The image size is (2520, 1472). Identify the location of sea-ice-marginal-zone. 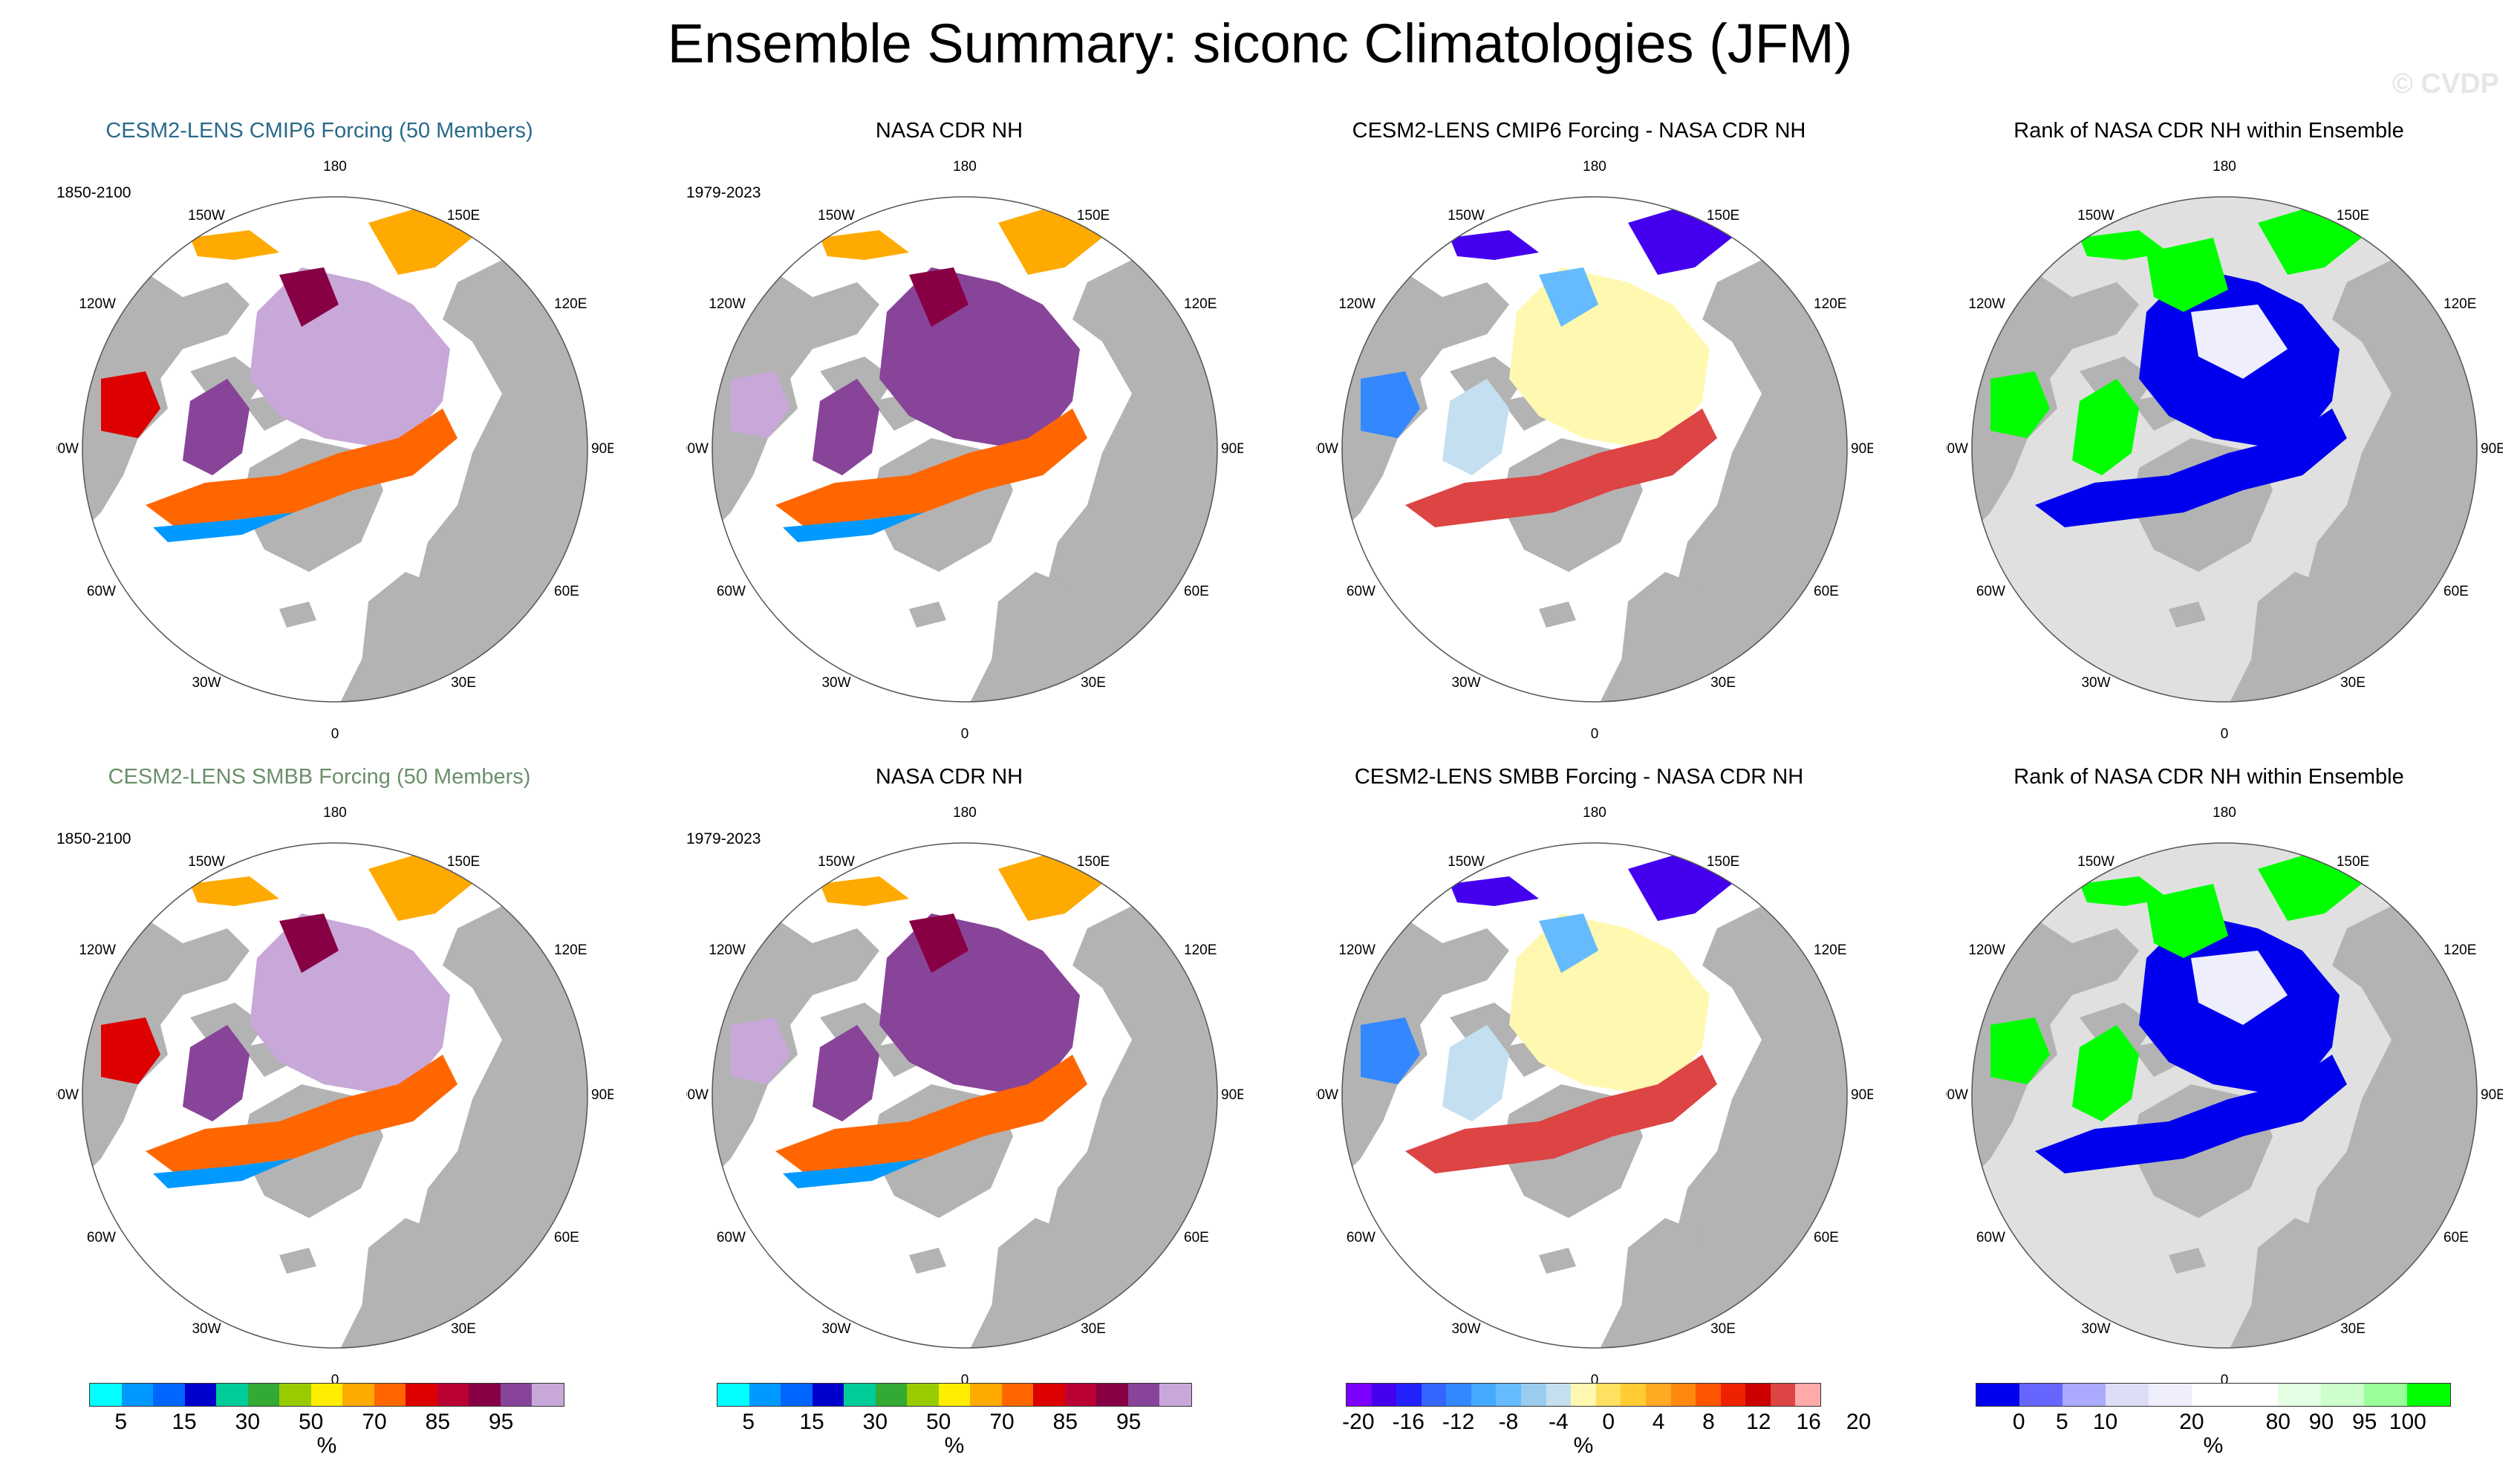
(224, 1173).